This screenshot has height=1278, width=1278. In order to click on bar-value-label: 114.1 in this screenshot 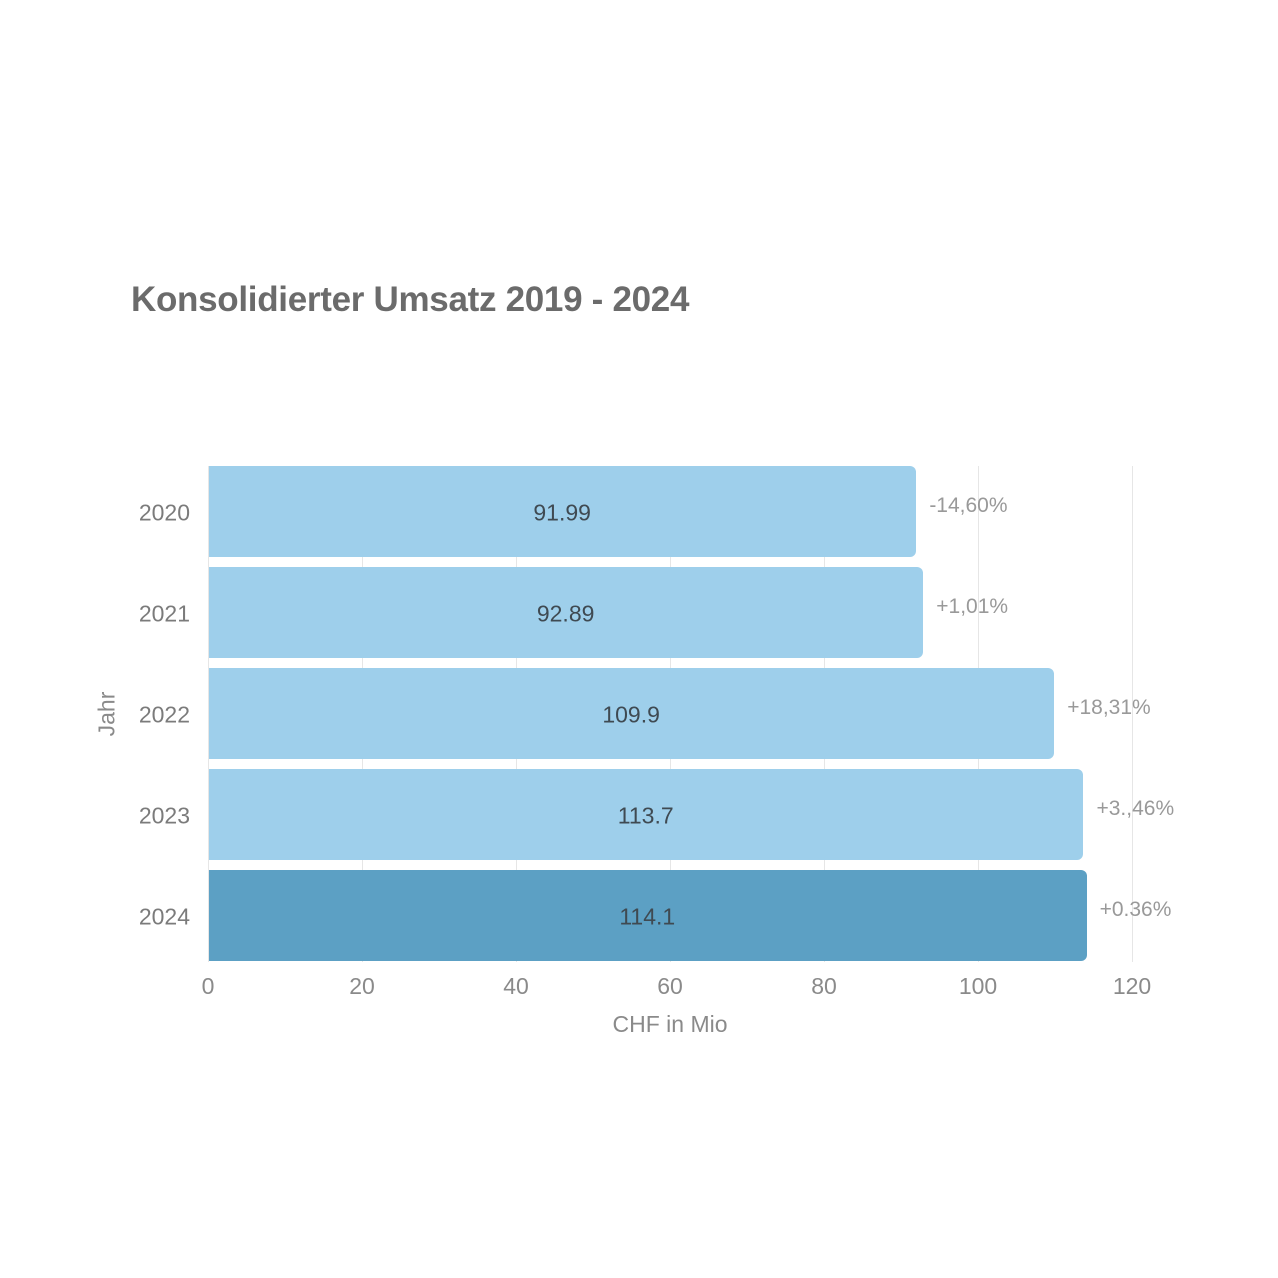, I will do `click(647, 916)`.